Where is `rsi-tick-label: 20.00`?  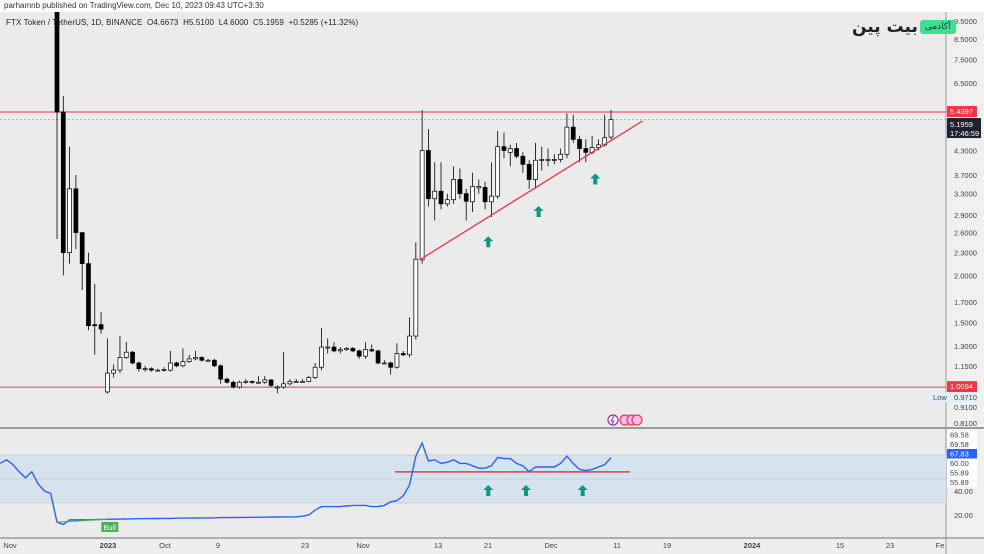
rsi-tick-label: 20.00 is located at coordinates (963, 515).